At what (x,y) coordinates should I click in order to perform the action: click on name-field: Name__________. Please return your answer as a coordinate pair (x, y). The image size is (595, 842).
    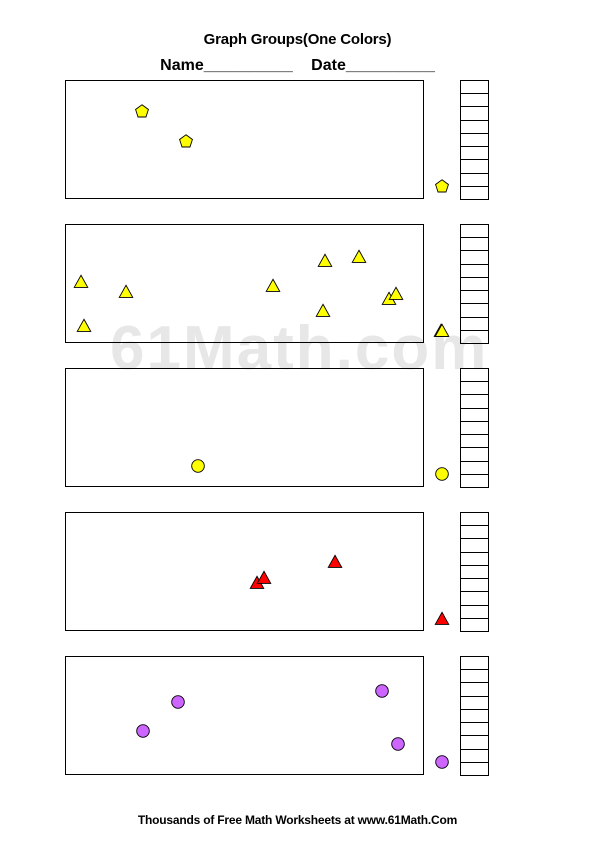
    Looking at the image, I should click on (226, 65).